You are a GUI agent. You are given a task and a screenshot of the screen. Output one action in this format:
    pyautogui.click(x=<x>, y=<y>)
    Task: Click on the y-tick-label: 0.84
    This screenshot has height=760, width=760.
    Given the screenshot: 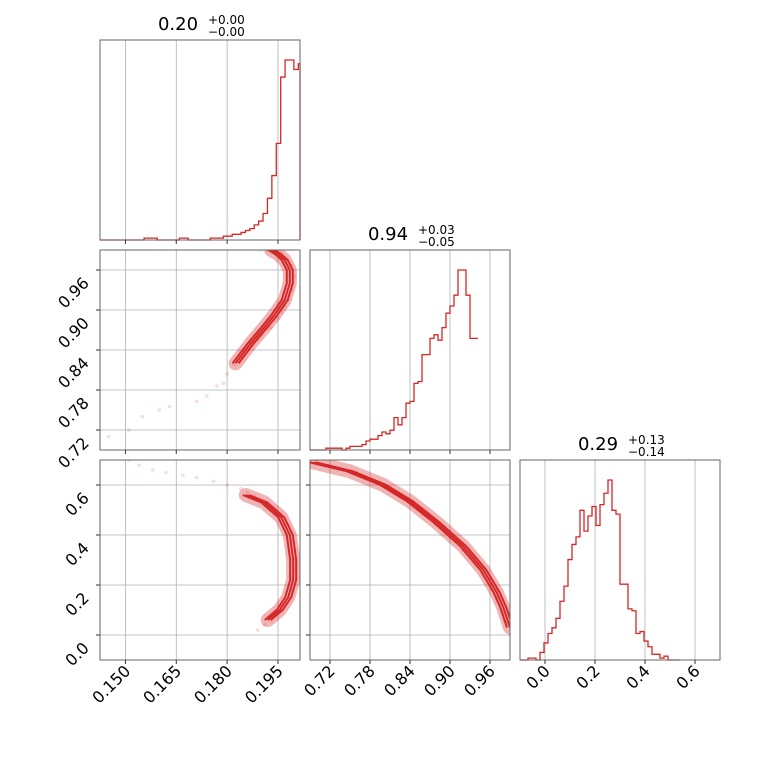 What is the action you would take?
    pyautogui.click(x=73, y=372)
    